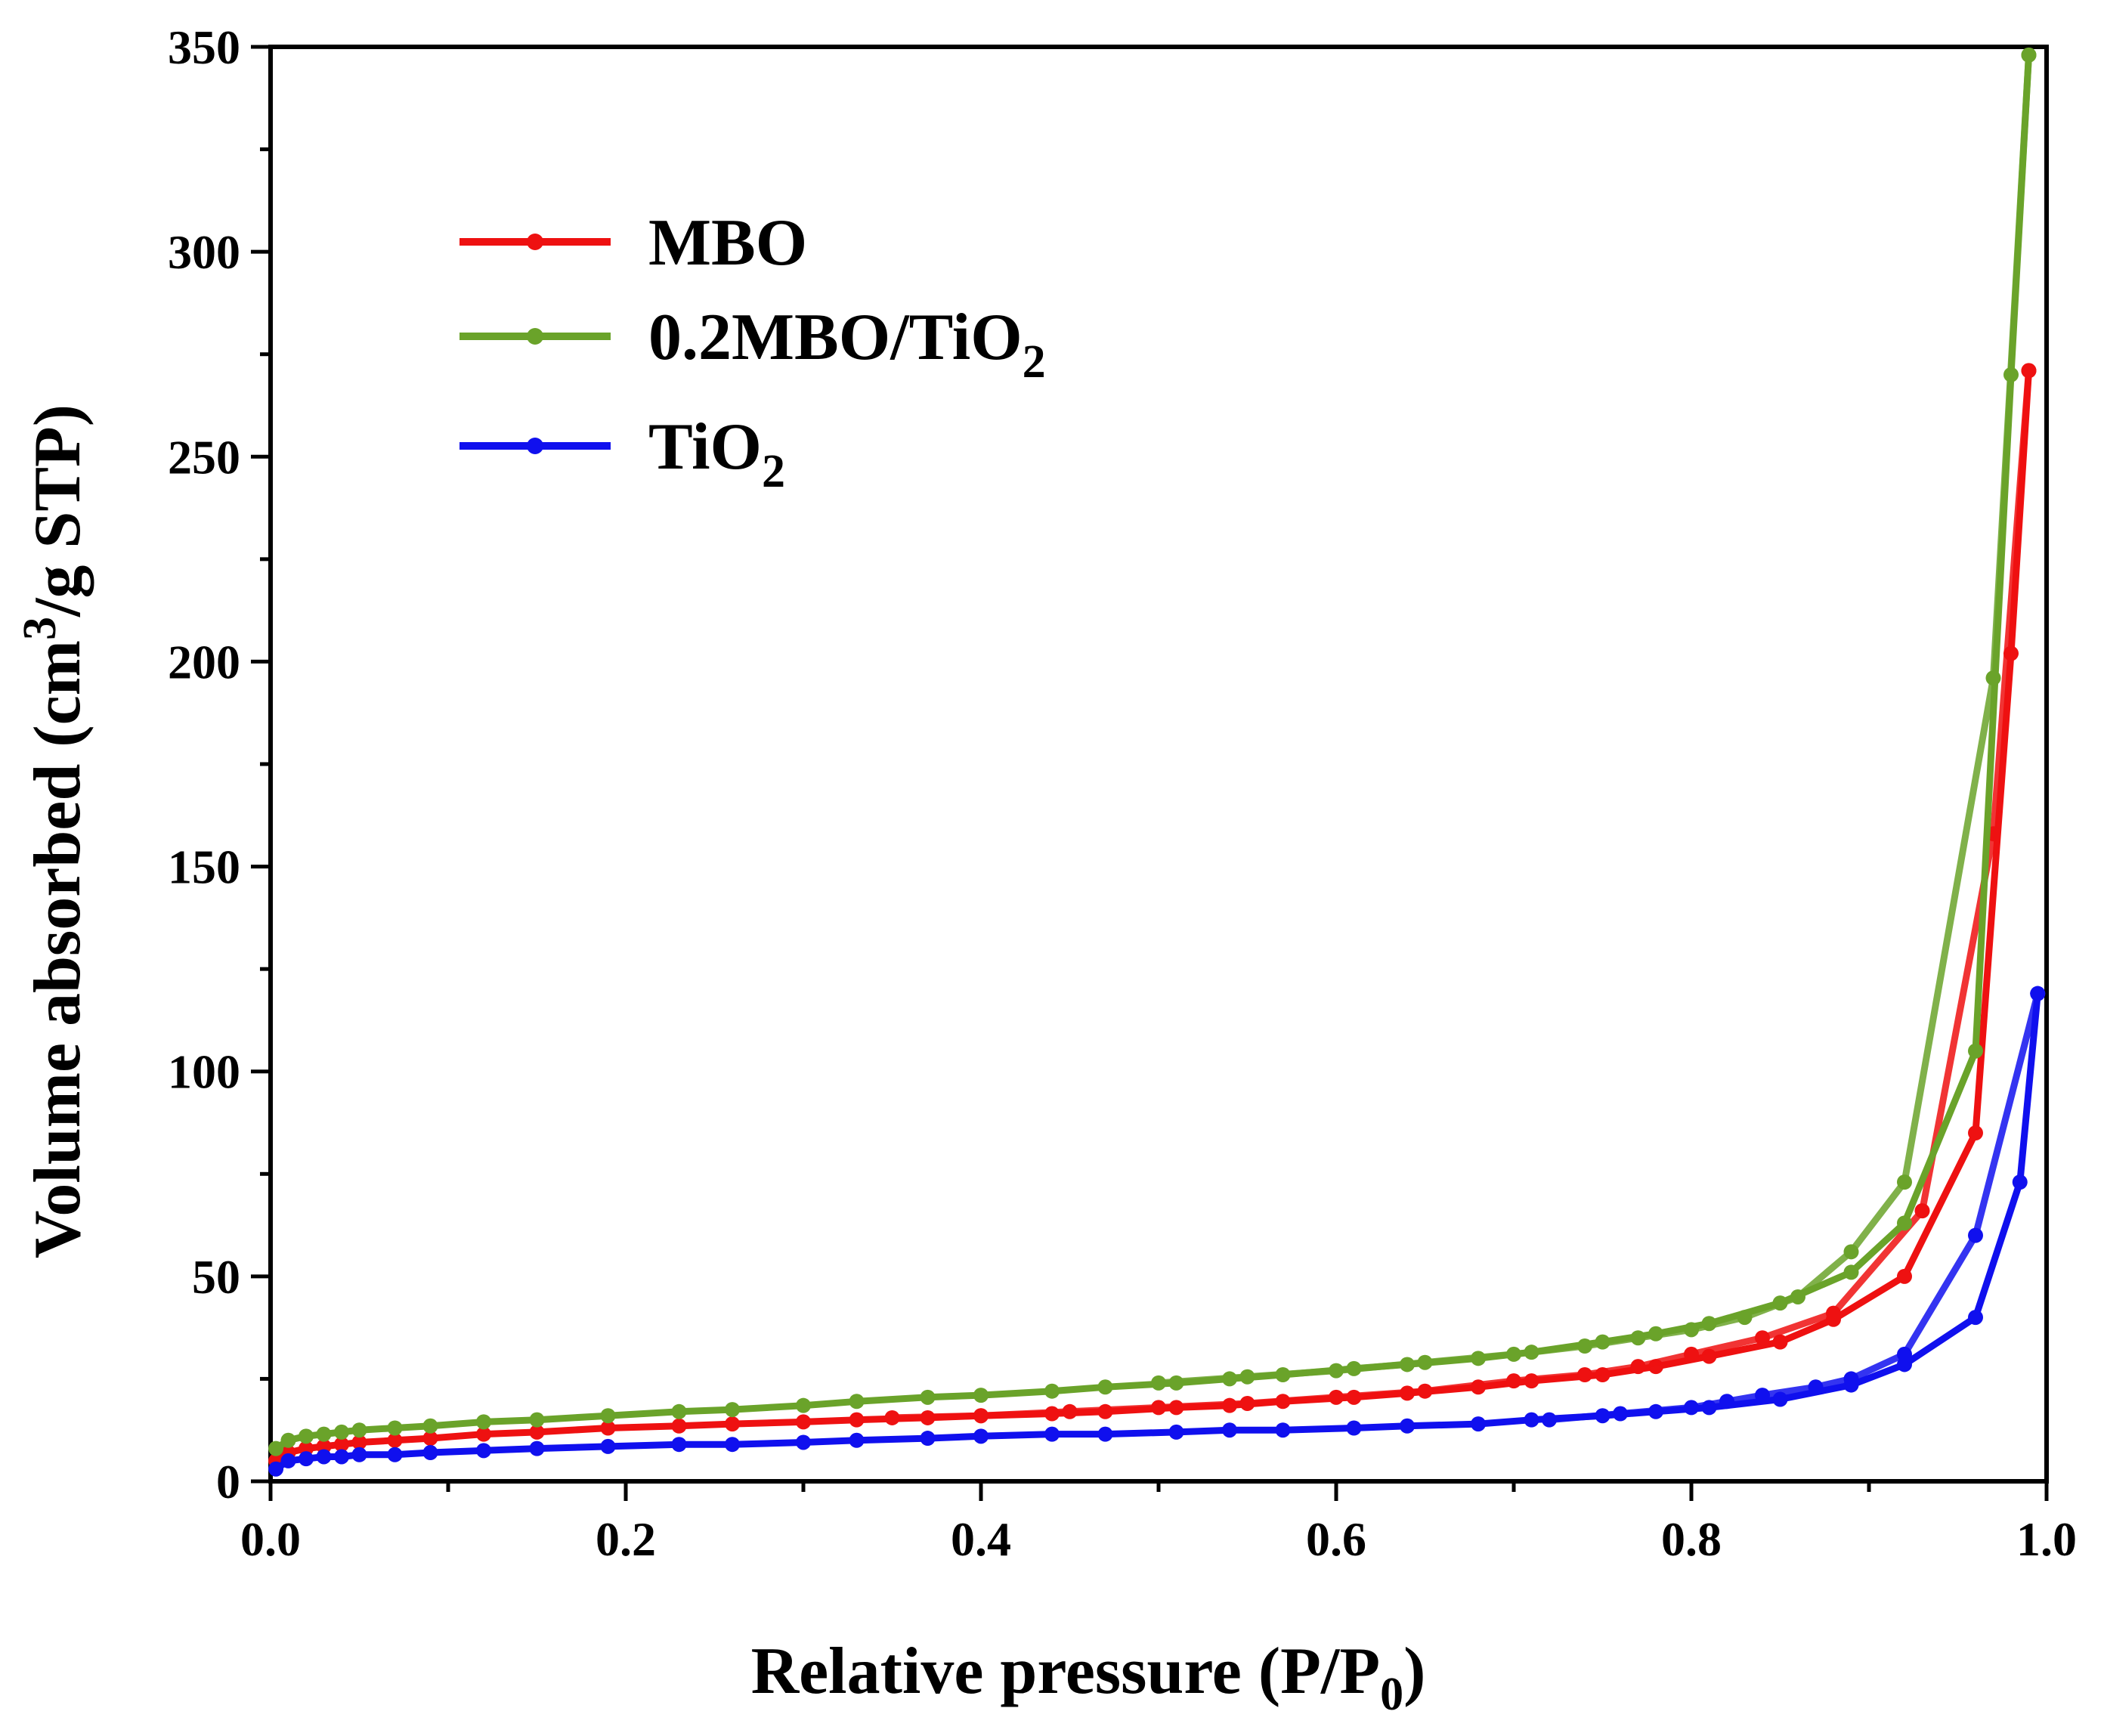 The height and width of the screenshot is (1736, 2104). Describe the element at coordinates (535, 446) in the screenshot. I see `legend-marker-tio2` at that location.